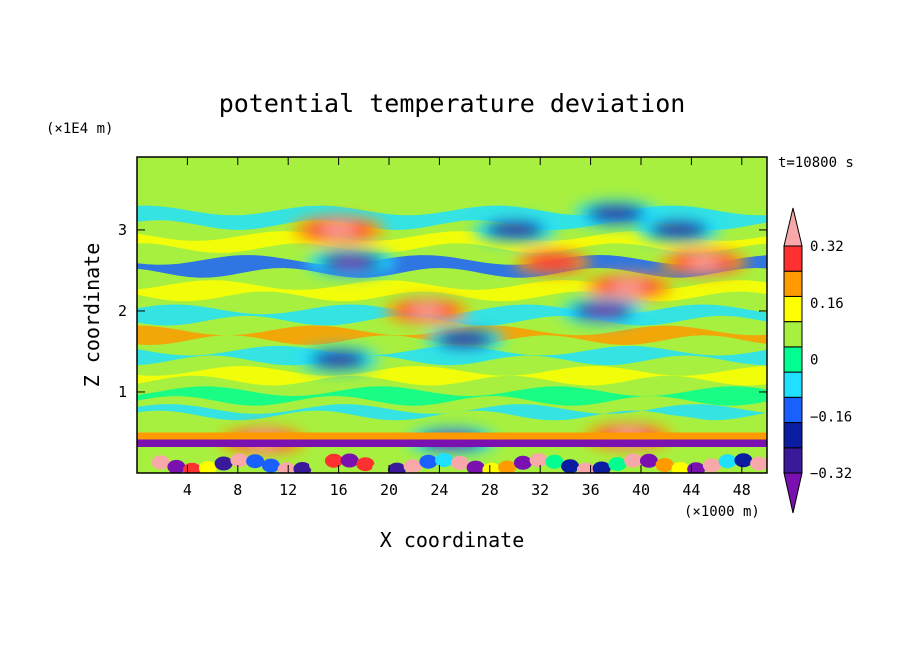  What do you see at coordinates (288, 490) in the screenshot?
I see `x-tick-label: 12` at bounding box center [288, 490].